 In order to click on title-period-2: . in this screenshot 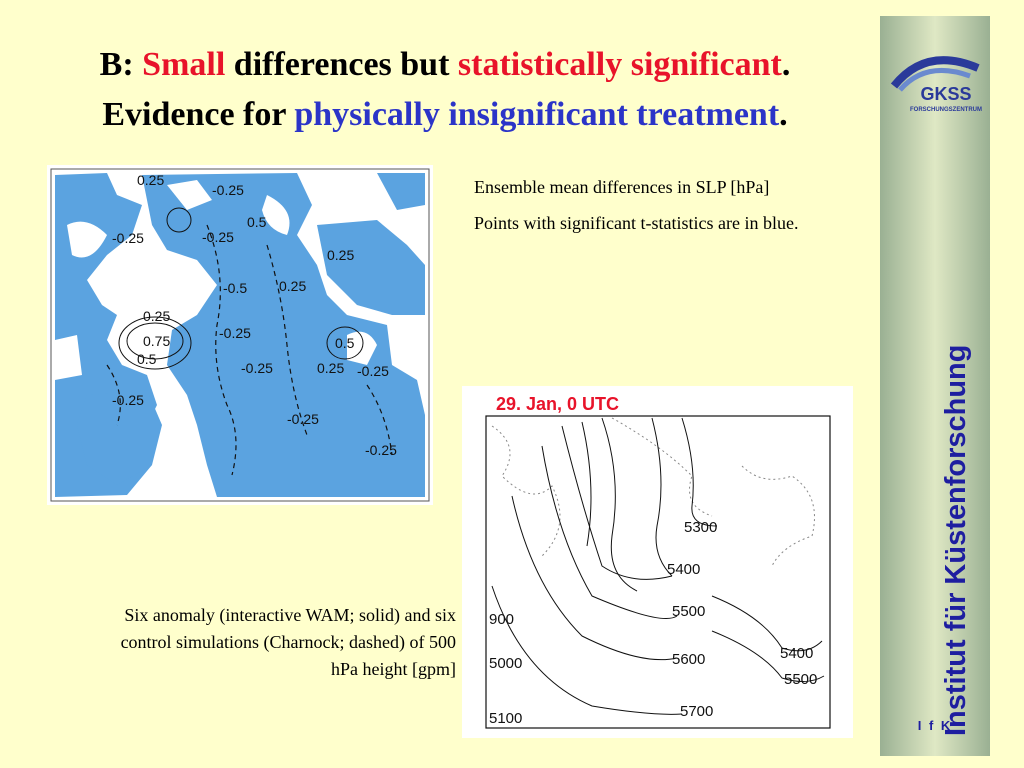, I will do `click(783, 114)`.